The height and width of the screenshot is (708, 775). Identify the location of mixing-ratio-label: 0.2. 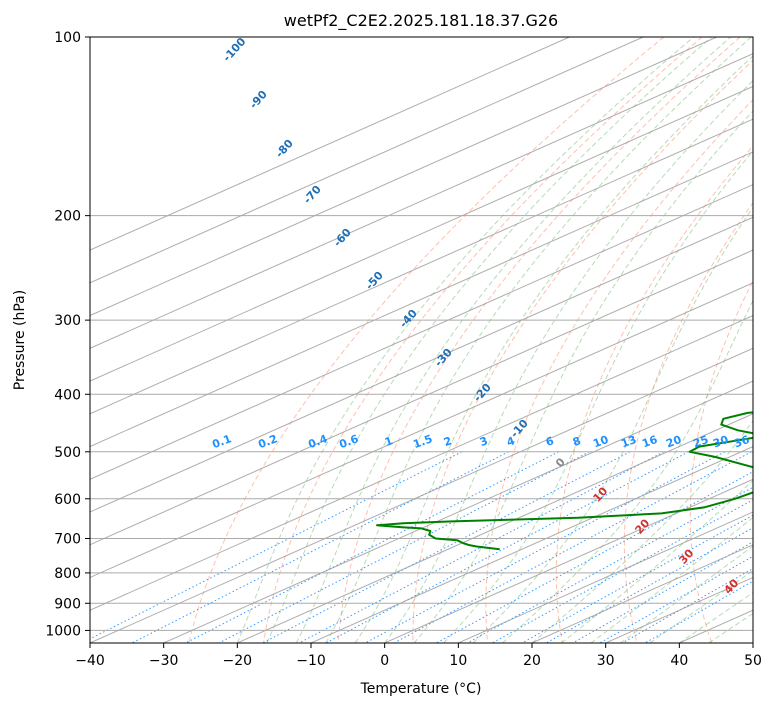
(267, 441).